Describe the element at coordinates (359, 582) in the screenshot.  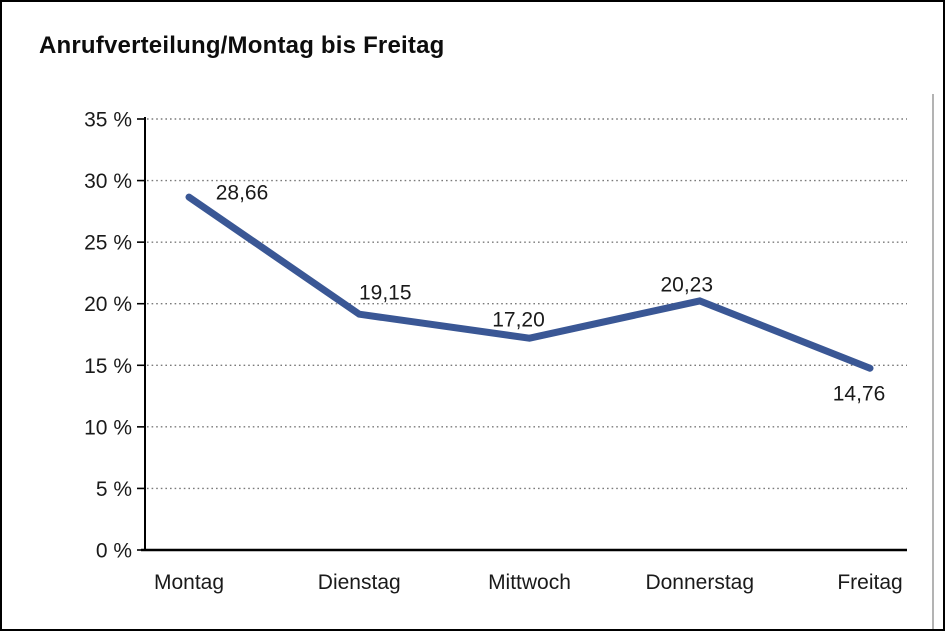
I see `x-axis-label: Dienstag` at that location.